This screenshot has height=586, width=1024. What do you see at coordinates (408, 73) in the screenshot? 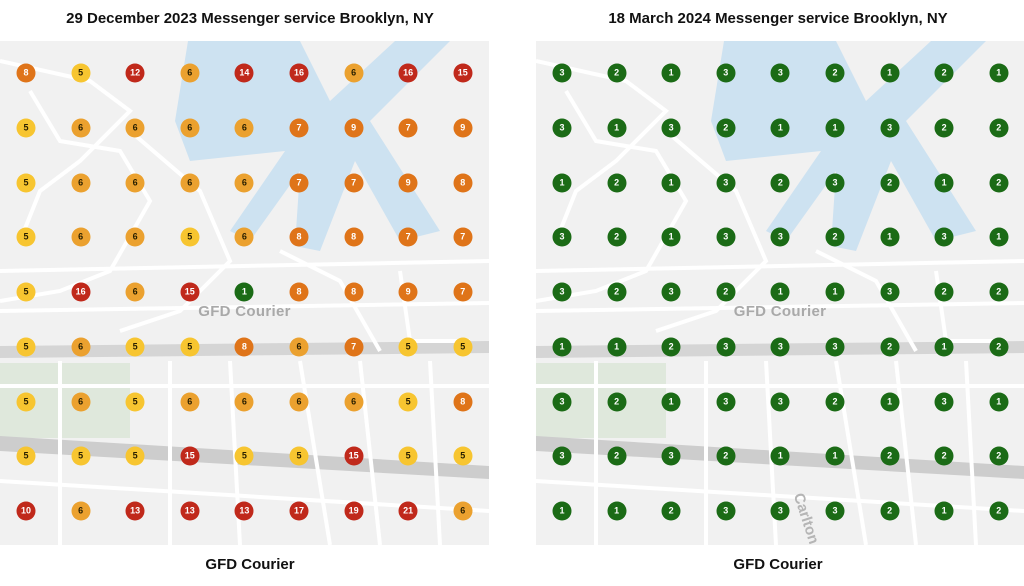
I see `rank-pin: 16` at bounding box center [408, 73].